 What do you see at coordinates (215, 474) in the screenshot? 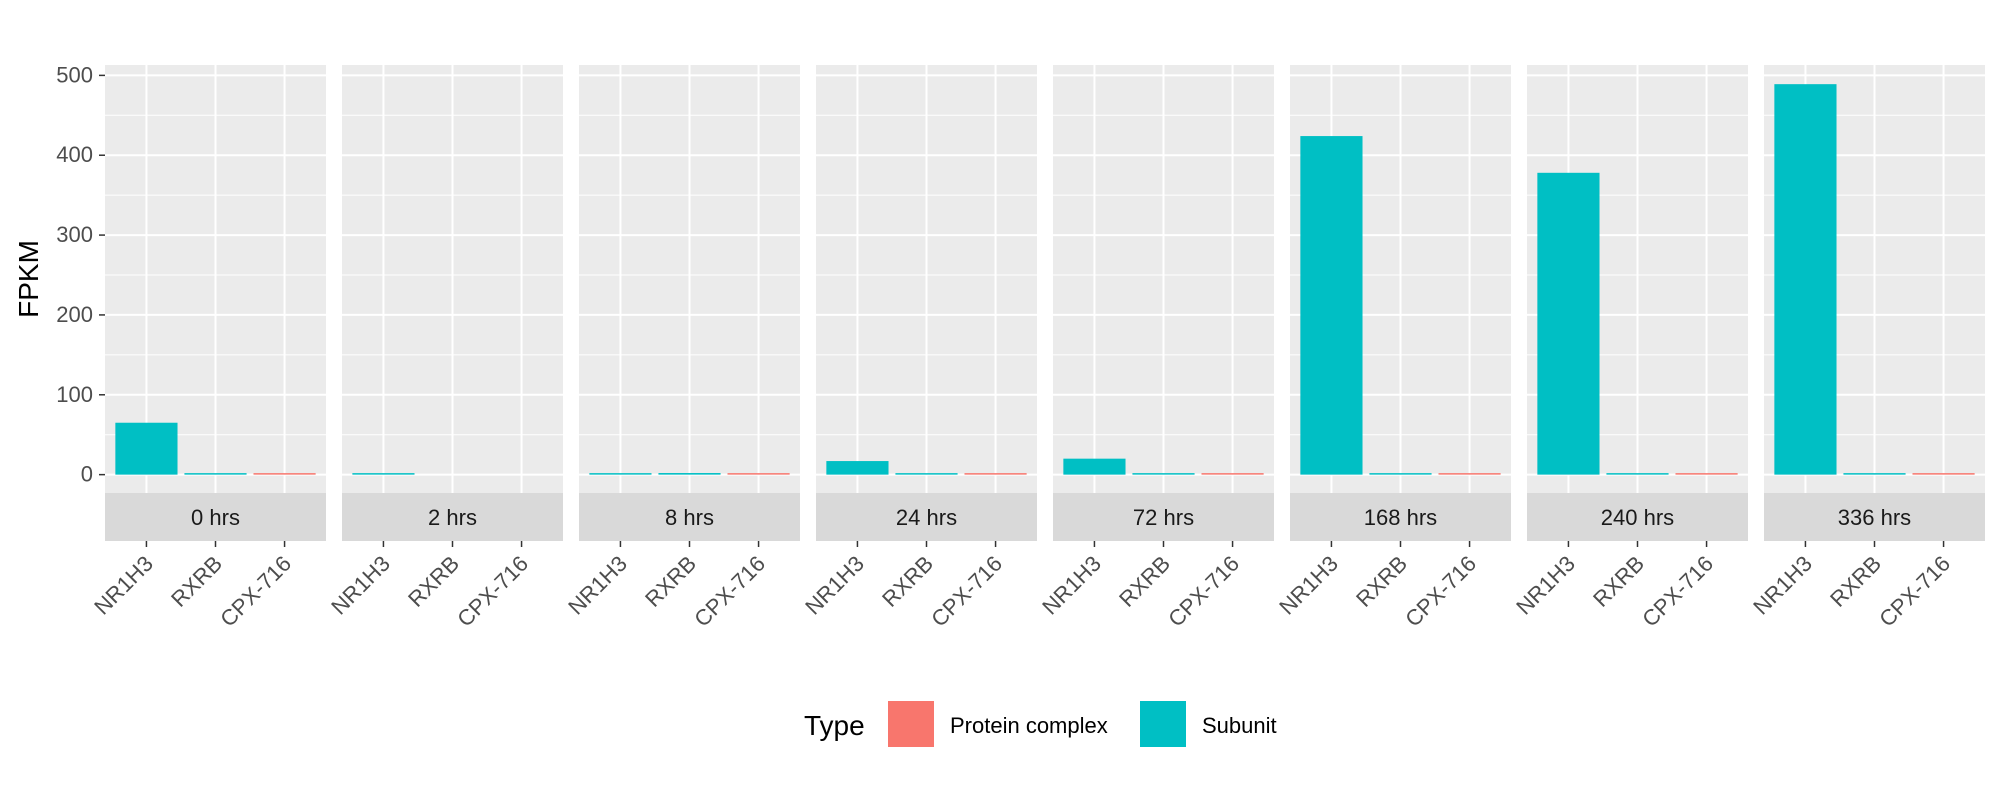
I see `bar-rxrb-0-hrs` at bounding box center [215, 474].